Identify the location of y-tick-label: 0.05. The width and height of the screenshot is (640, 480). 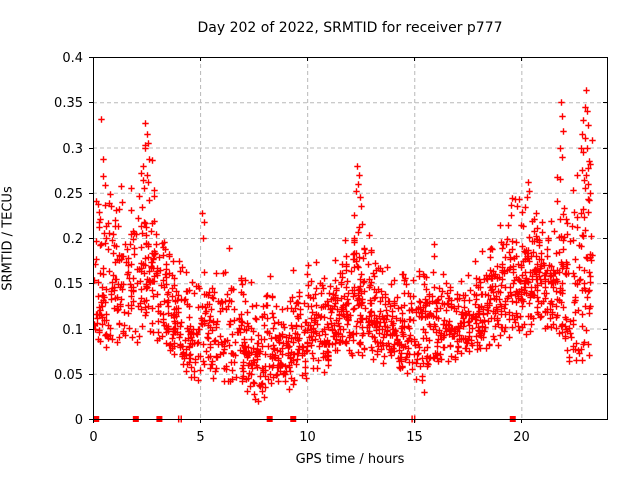
(68, 375).